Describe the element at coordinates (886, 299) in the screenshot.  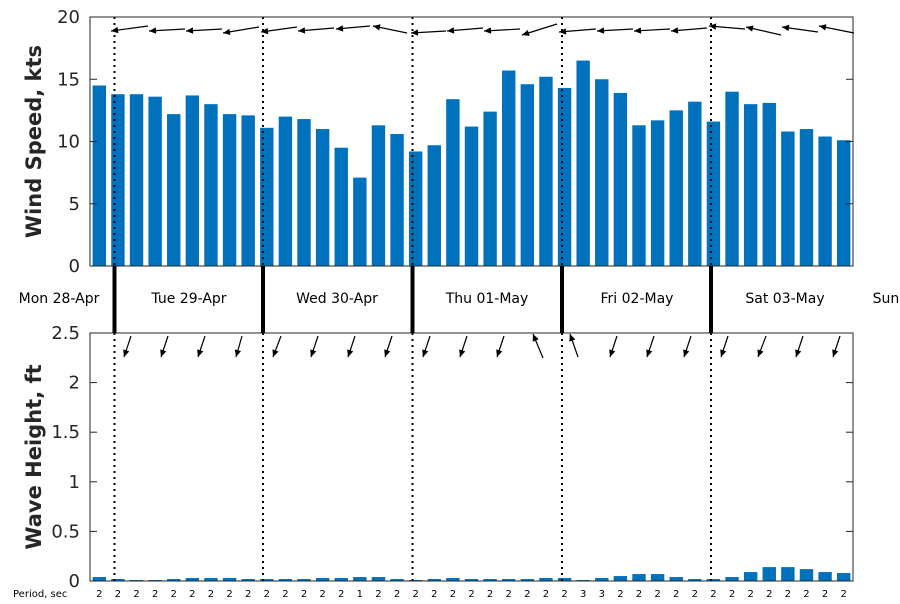
I see `day-label-6: Sun` at that location.